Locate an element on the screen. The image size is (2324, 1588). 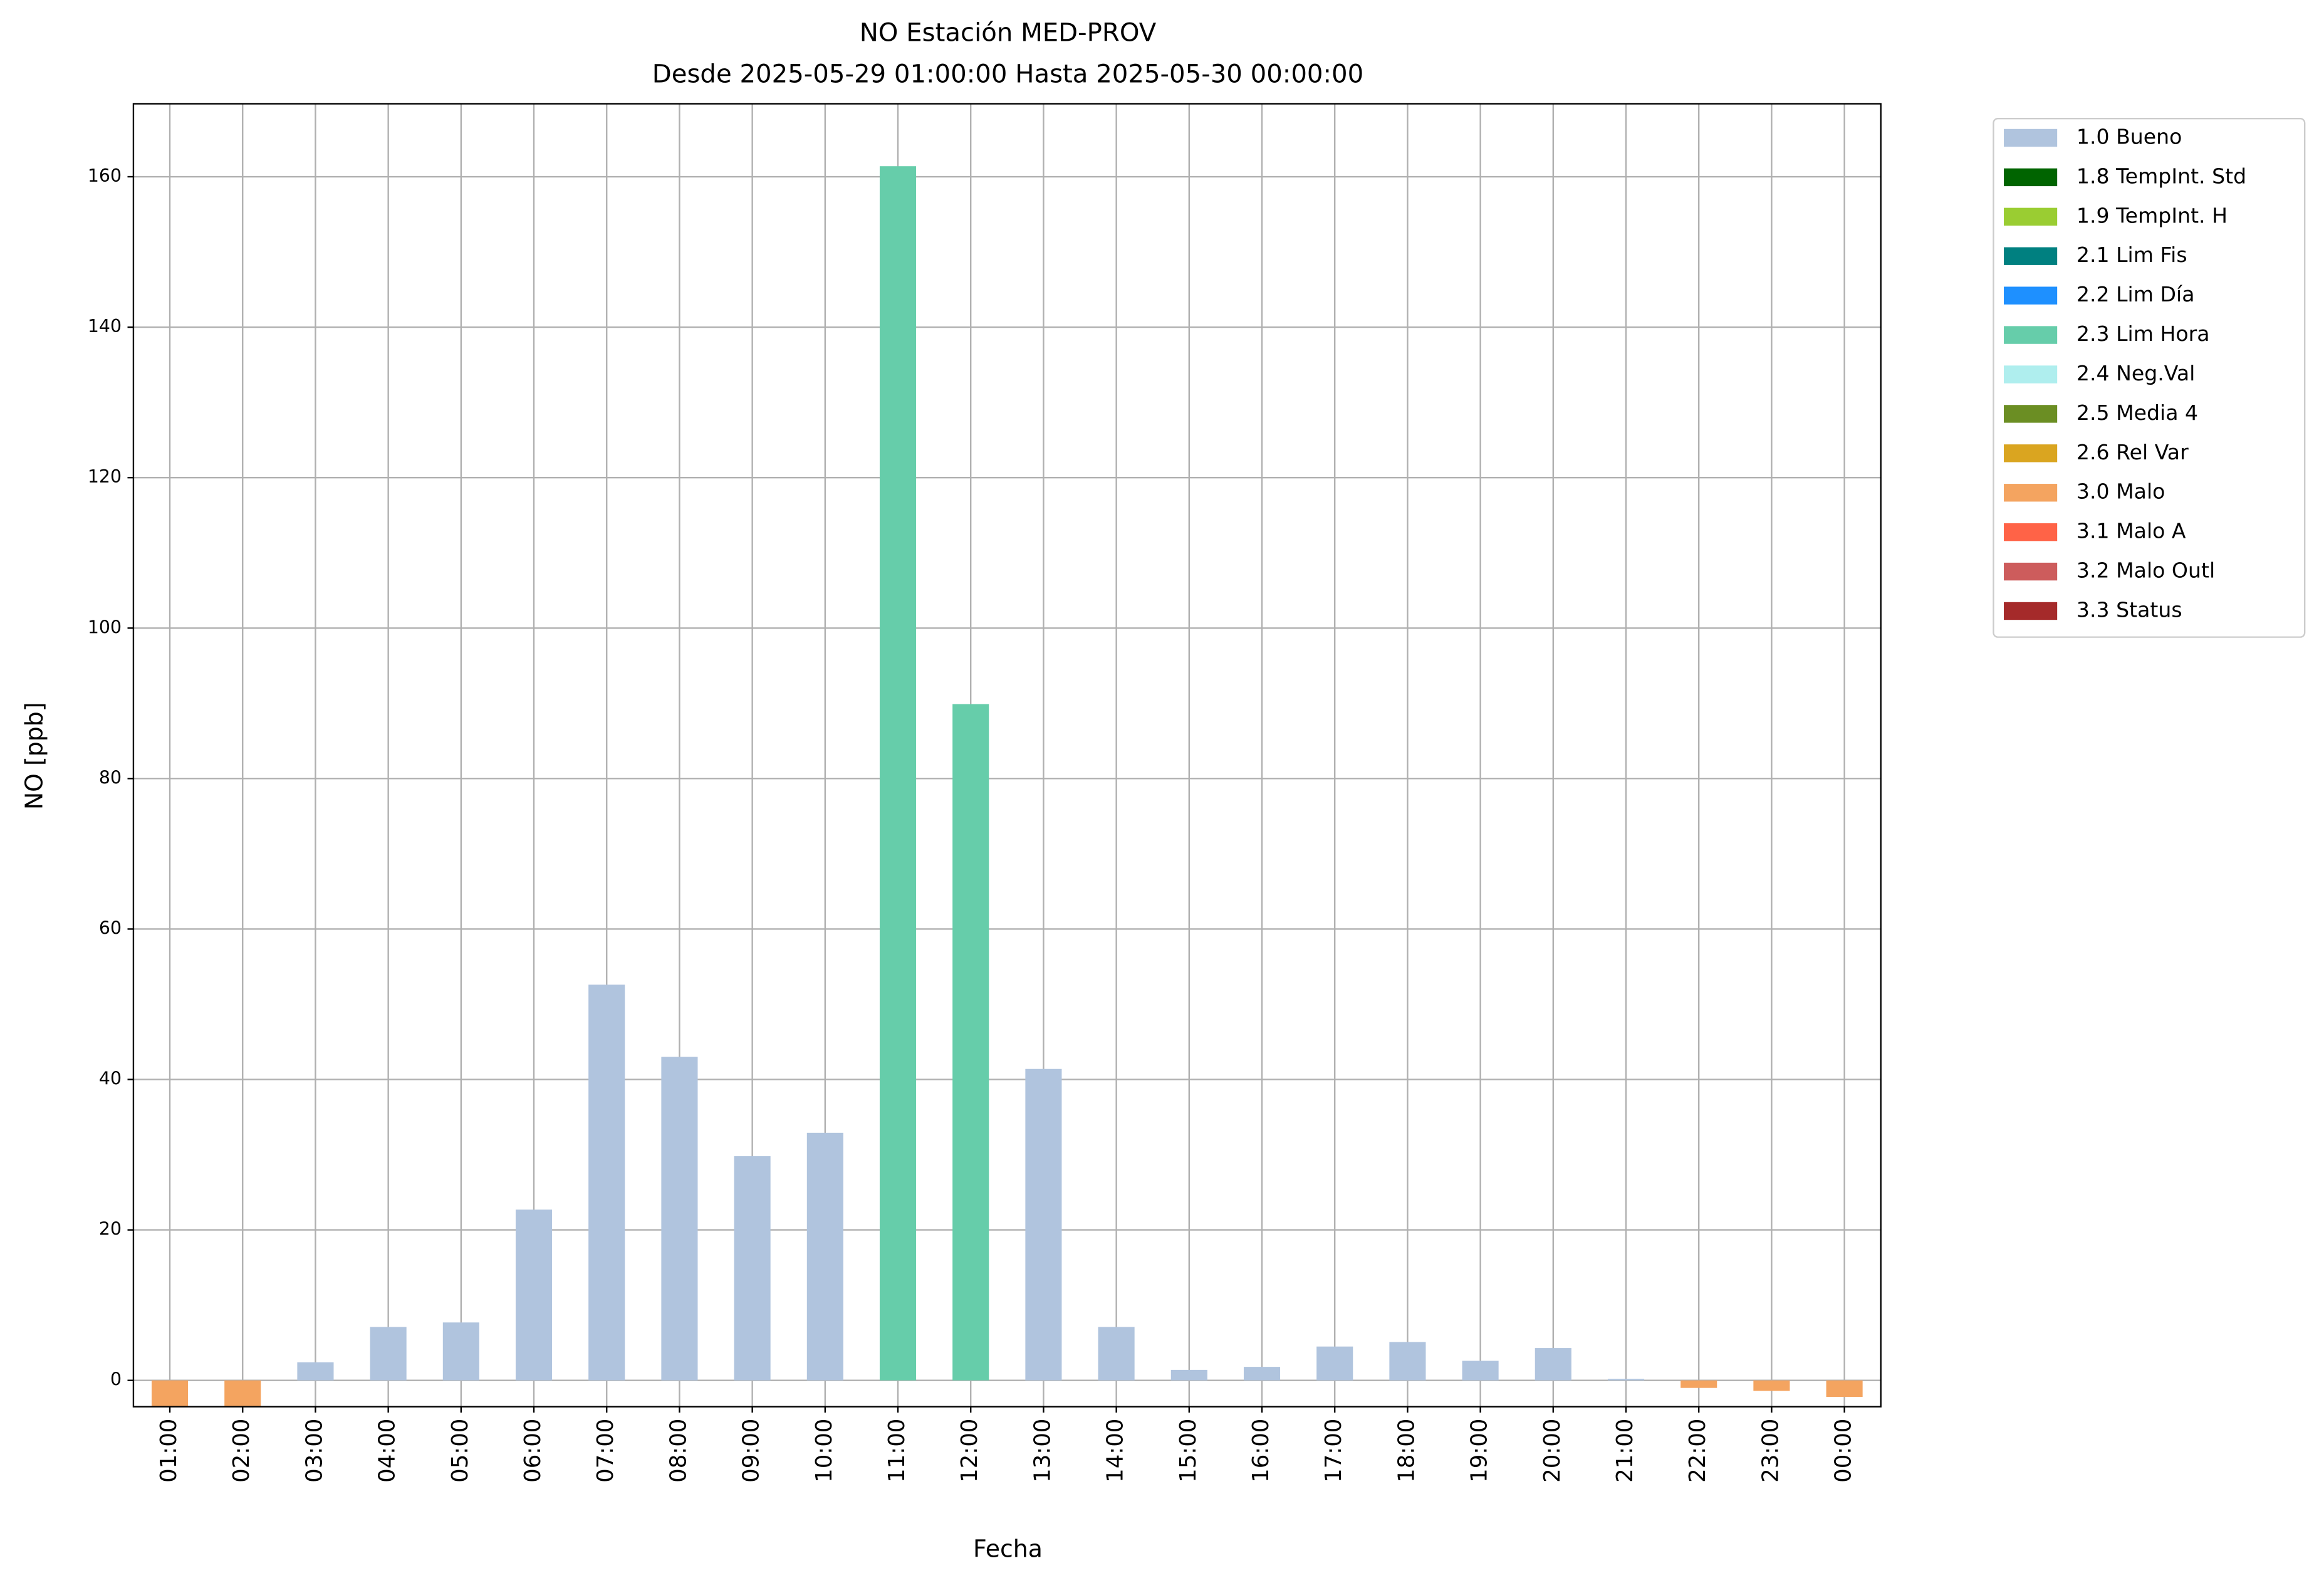
x-tick-label: 04:00 is located at coordinates (387, 1451).